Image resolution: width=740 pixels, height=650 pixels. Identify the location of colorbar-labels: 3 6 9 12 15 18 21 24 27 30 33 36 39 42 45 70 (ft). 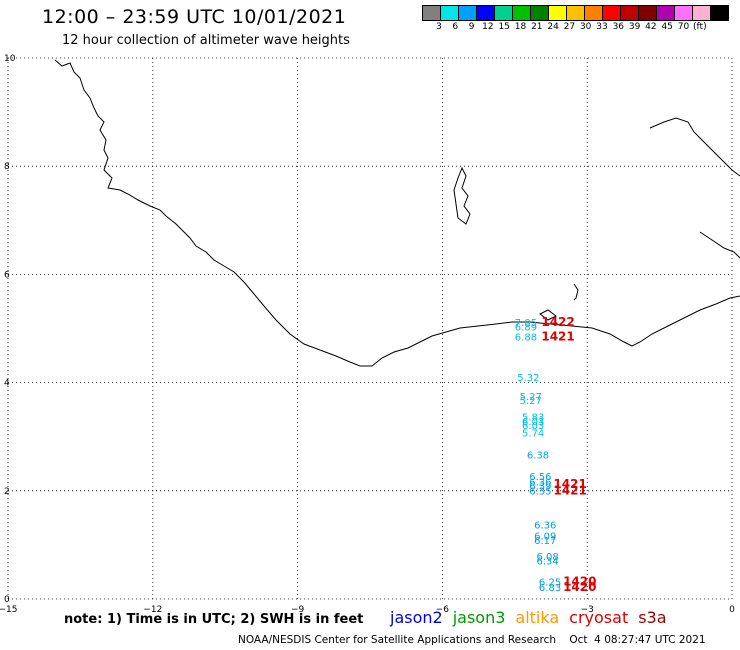
(581, 28).